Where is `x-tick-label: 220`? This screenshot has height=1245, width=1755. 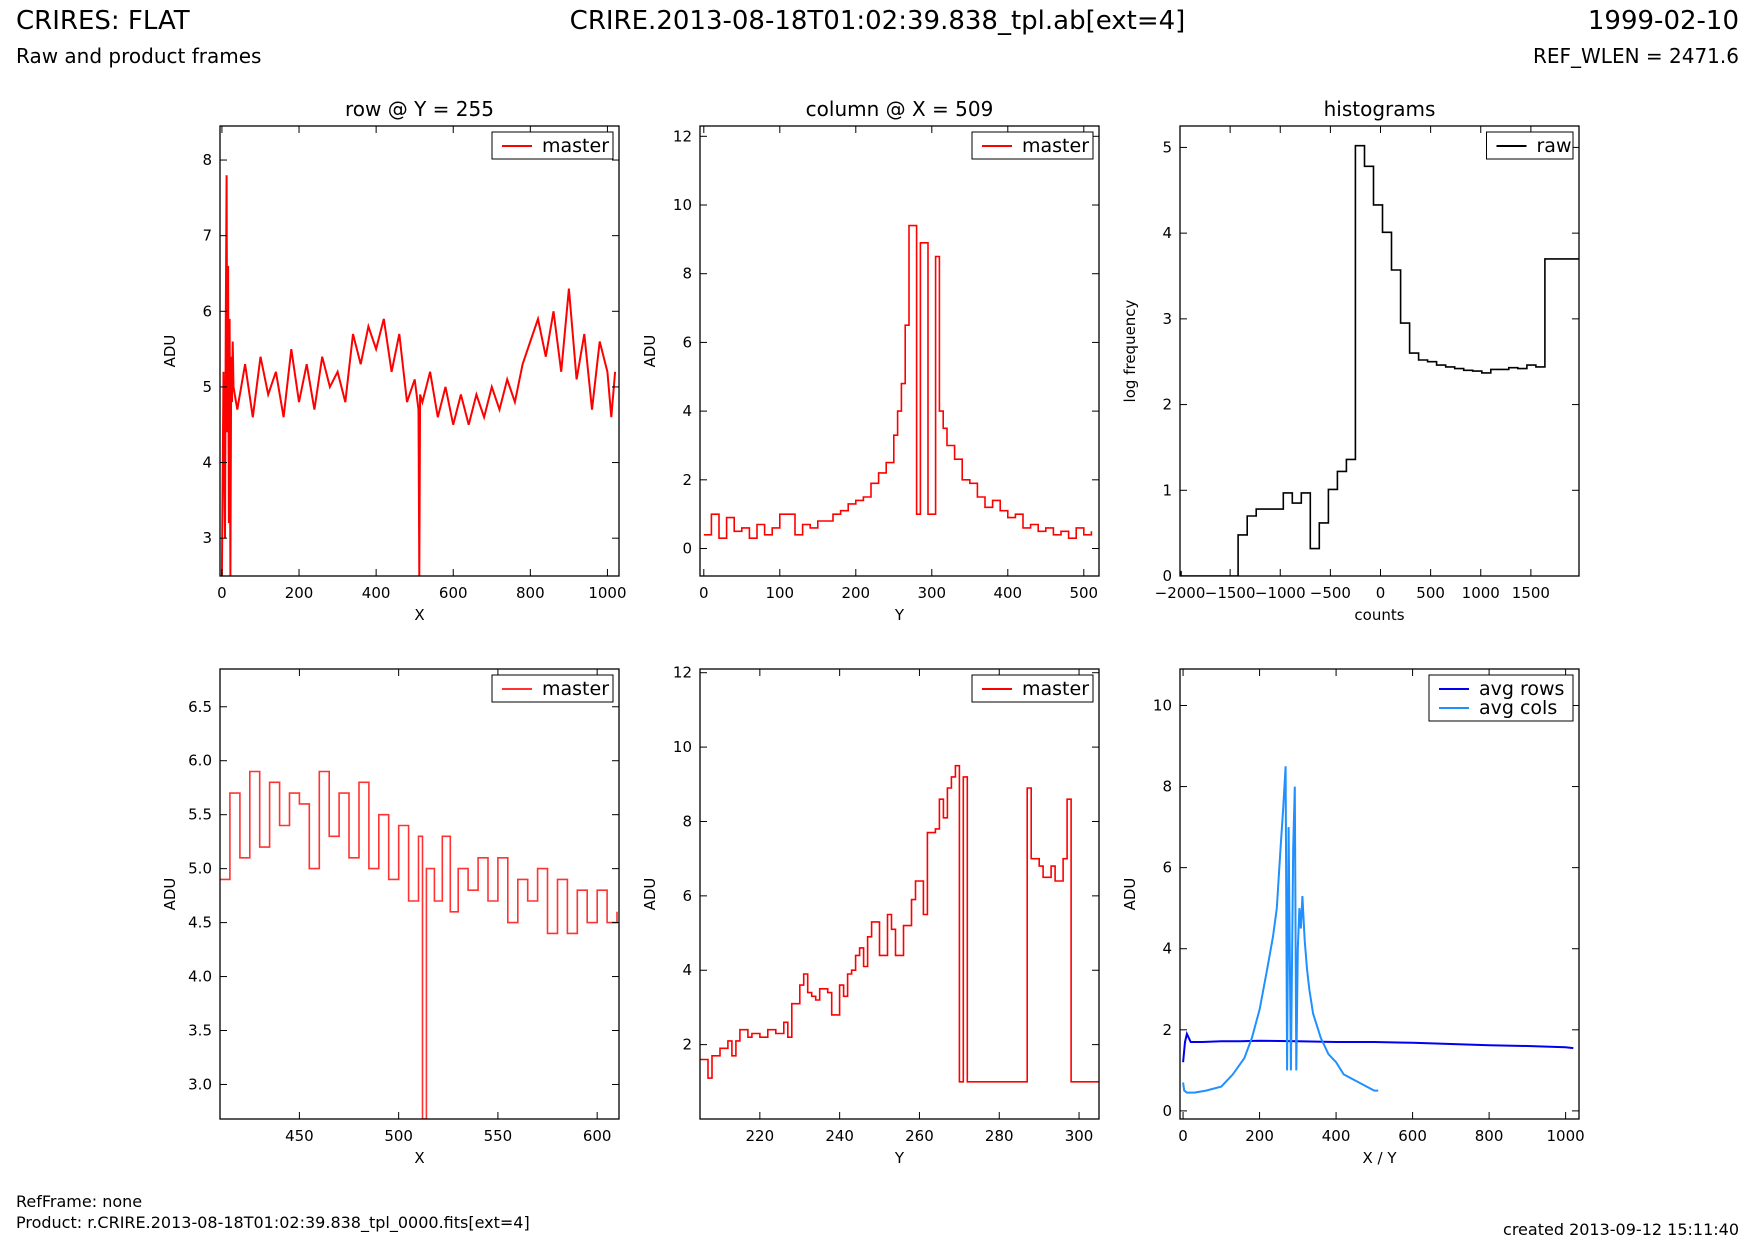 x-tick-label: 220 is located at coordinates (760, 1136).